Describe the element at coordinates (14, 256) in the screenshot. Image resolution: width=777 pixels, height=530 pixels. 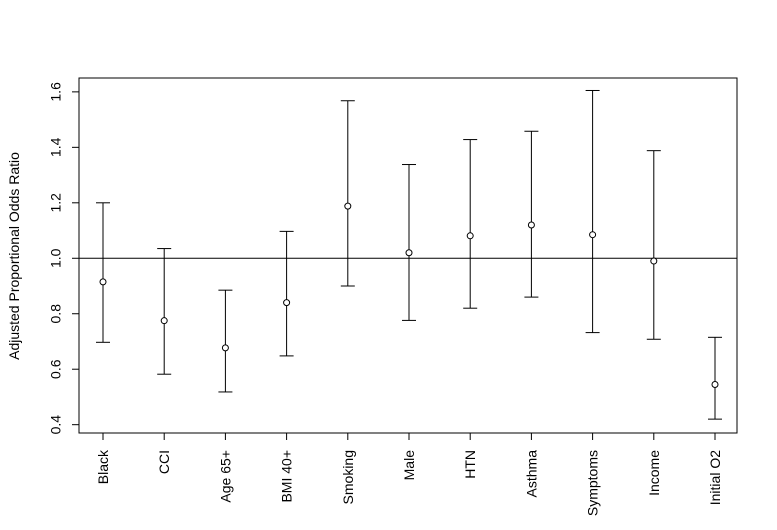
I see `y-axis-title: Adjusted Proportional Odds Ratio` at that location.